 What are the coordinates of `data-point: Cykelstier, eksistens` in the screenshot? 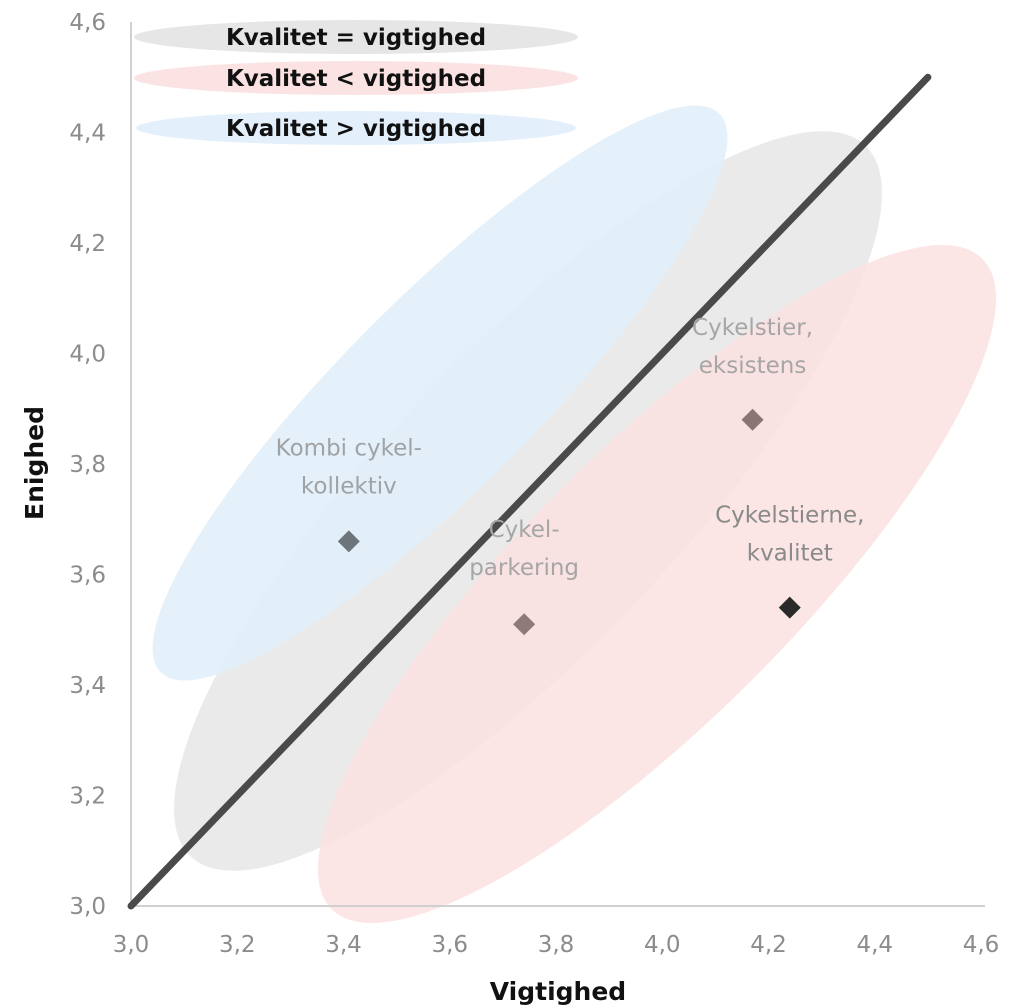 It's located at (752, 373).